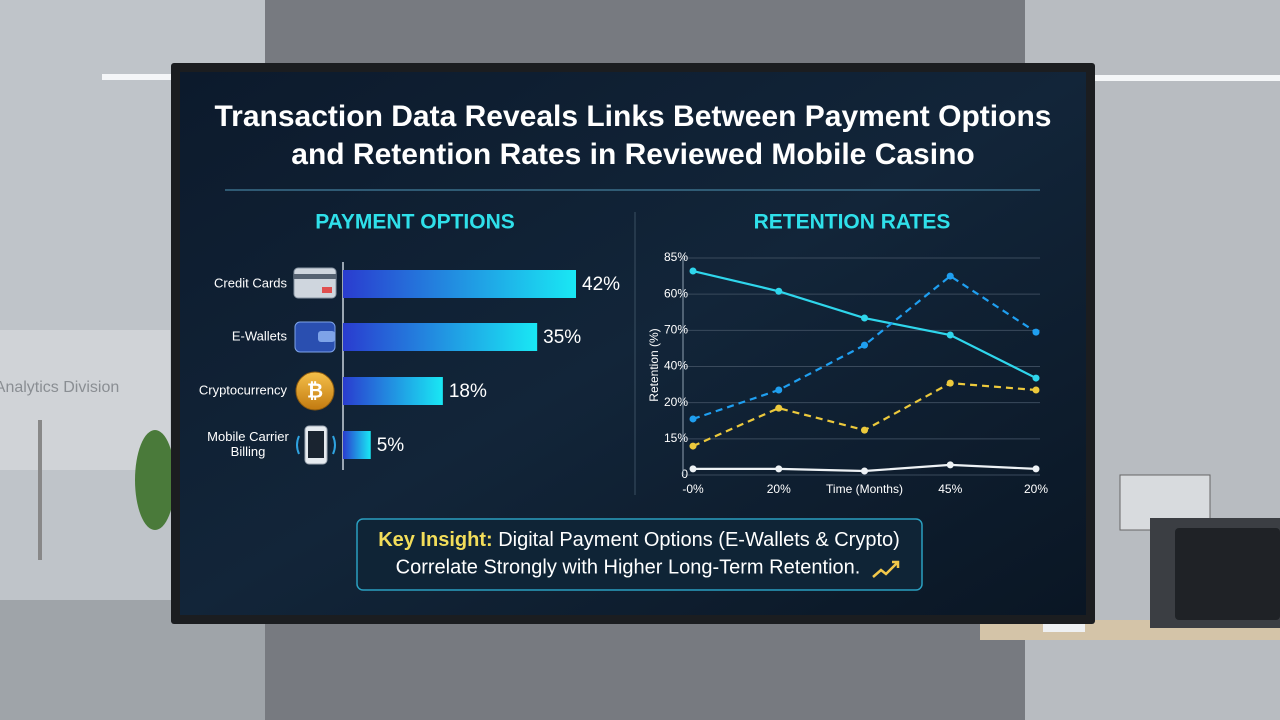  What do you see at coordinates (676, 257) in the screenshot?
I see `y-tick-label: 85%` at bounding box center [676, 257].